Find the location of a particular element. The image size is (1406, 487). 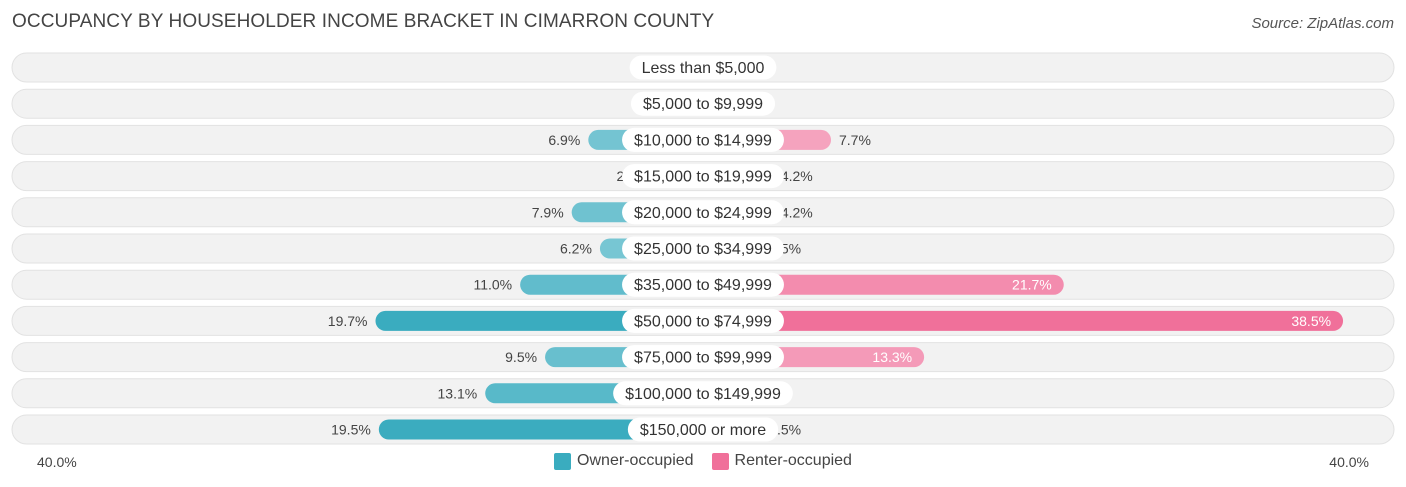

category-label-9: $100,000 to $149,999 is located at coordinates (703, 394).